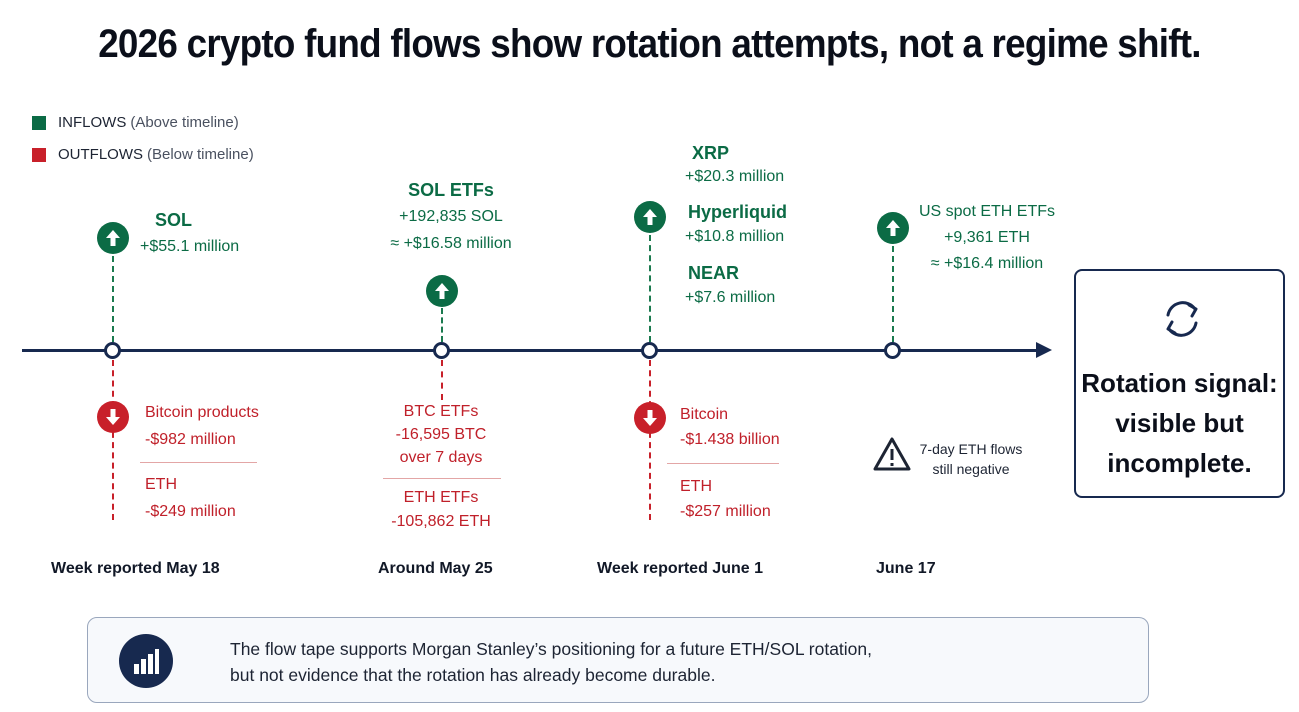  I want to click on event-date: June 17, so click(906, 568).